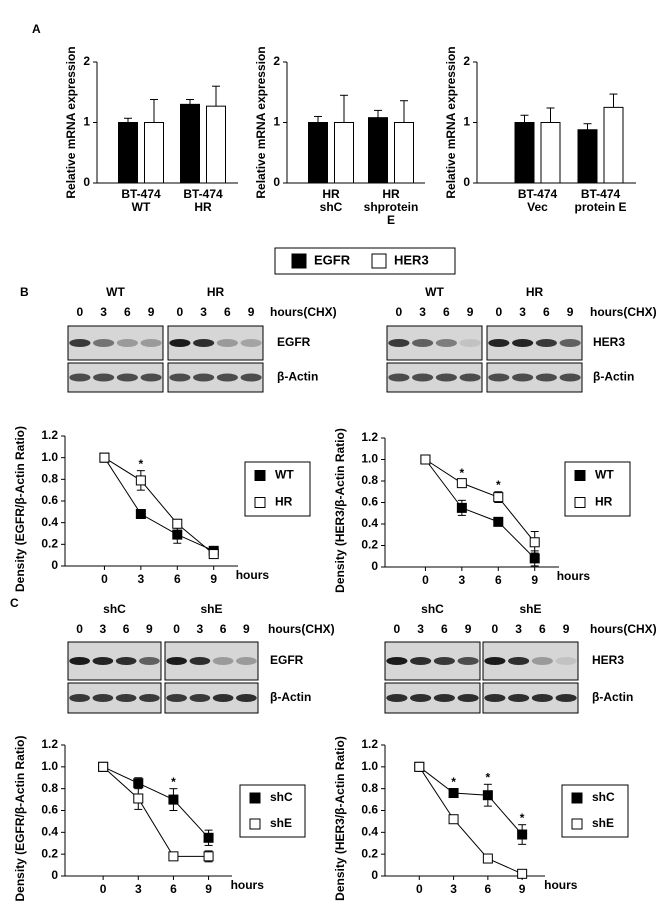 Image resolution: width=668 pixels, height=906 pixels. Describe the element at coordinates (20, 819) in the screenshot. I see `y-axis-label: Density (EGFR/β-Actin Ratio)` at that location.